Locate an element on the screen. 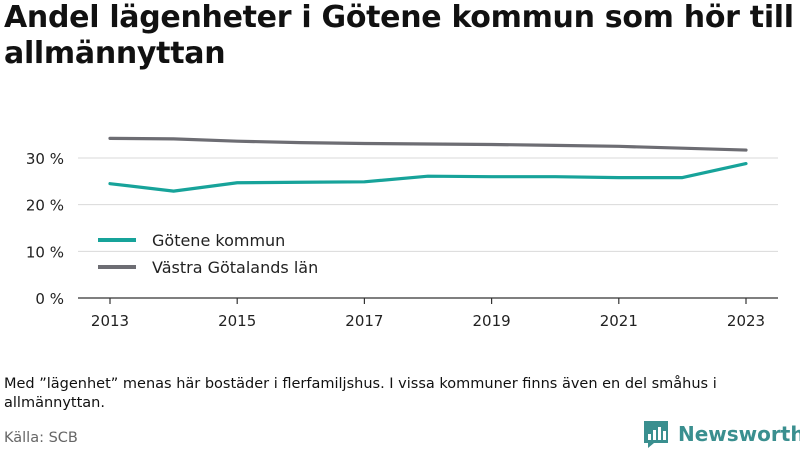 The width and height of the screenshot is (800, 450). x-tick-label: 2019 is located at coordinates (492, 321).